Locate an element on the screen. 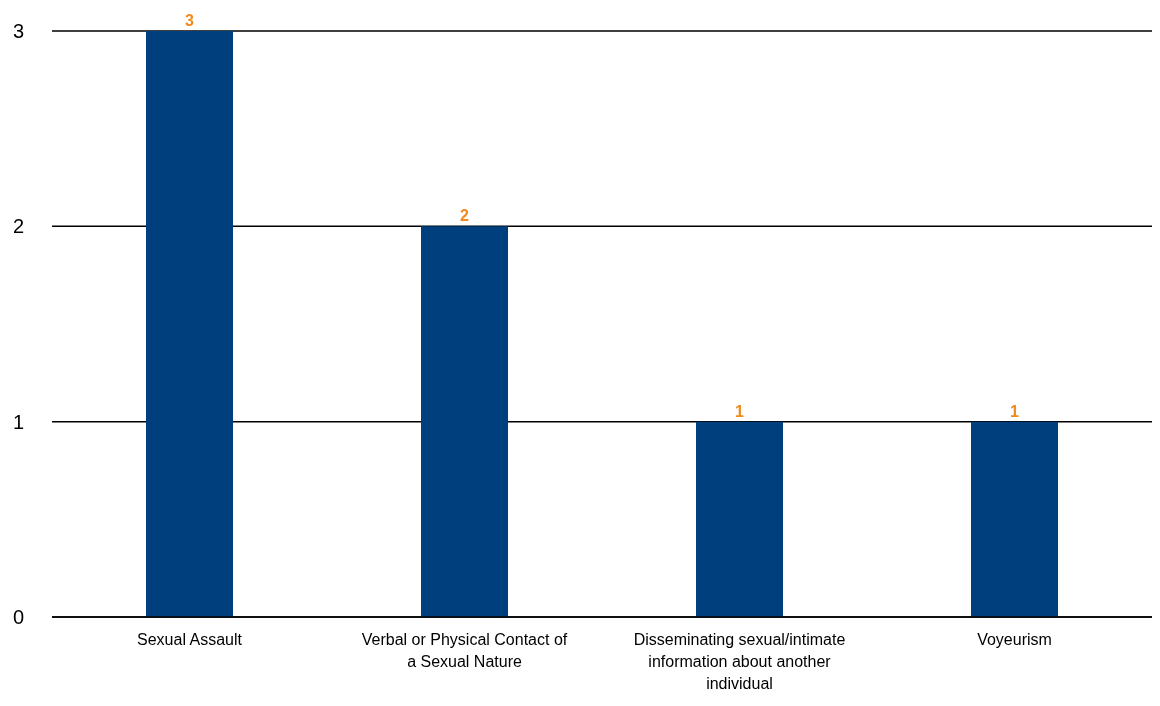 This screenshot has height=706, width=1160. data-label: 2 is located at coordinates (465, 216).